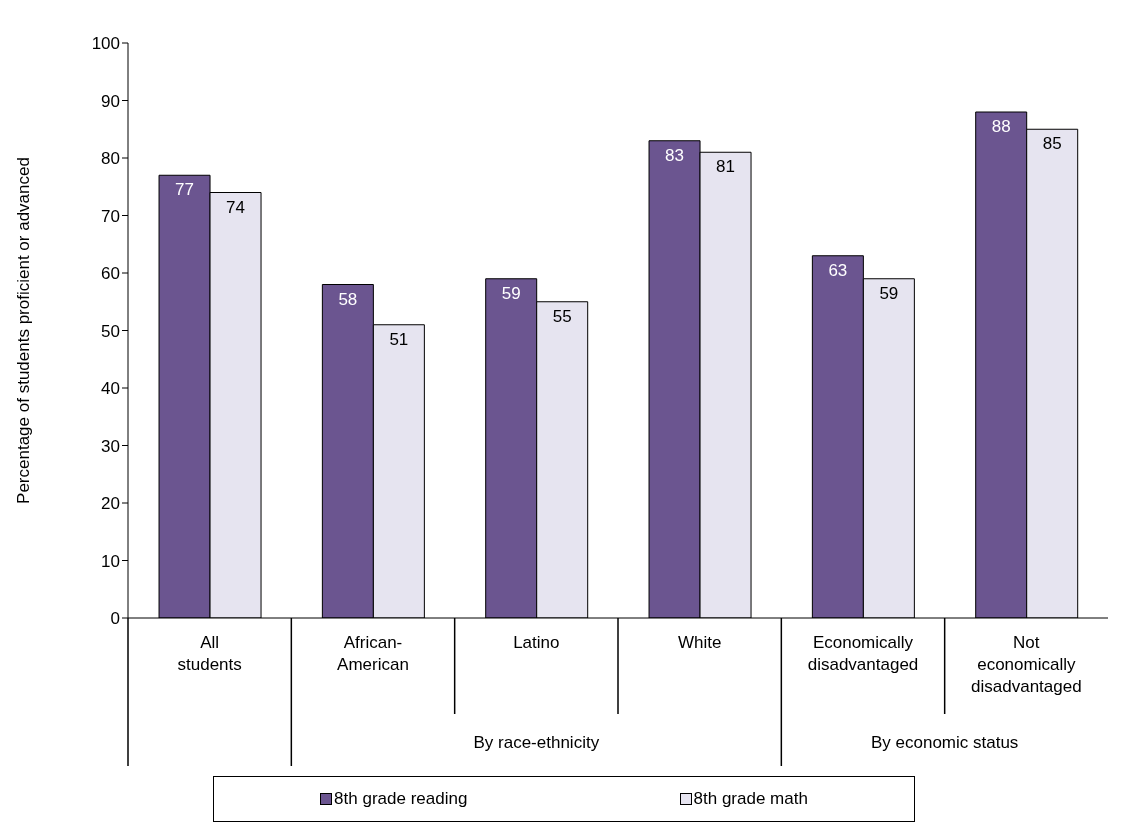 This screenshot has height=833, width=1127. What do you see at coordinates (110, 446) in the screenshot?
I see `y-tick-label: 30` at bounding box center [110, 446].